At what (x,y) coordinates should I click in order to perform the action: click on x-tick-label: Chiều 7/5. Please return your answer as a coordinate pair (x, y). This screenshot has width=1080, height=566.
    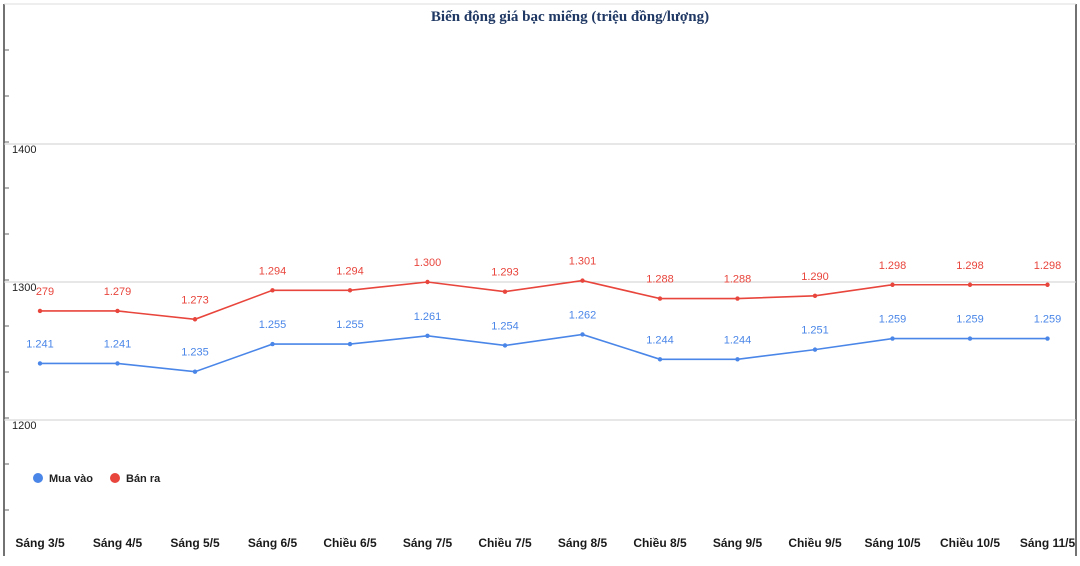
    Looking at the image, I should click on (505, 543).